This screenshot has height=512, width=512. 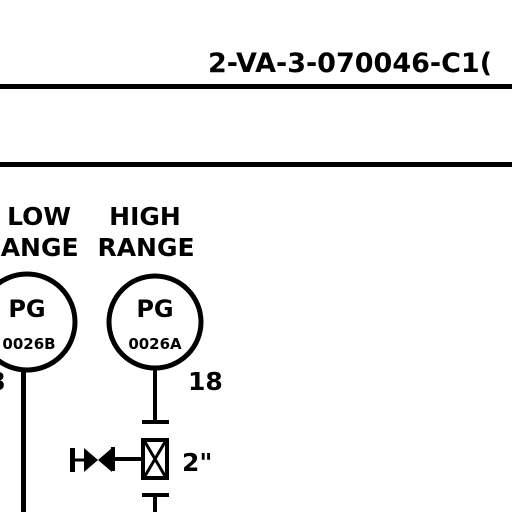 What do you see at coordinates (197, 462) in the screenshot?
I see `valve-size-label: 2"` at bounding box center [197, 462].